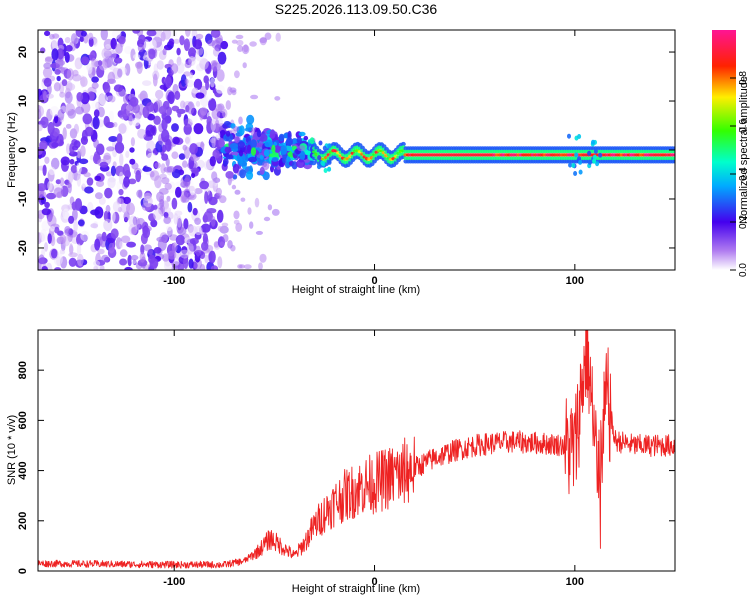 Image resolution: width=750 pixels, height=600 pixels. Describe the element at coordinates (743, 270) in the screenshot. I see `colorbar-tick-label-0: 0.0` at that location.